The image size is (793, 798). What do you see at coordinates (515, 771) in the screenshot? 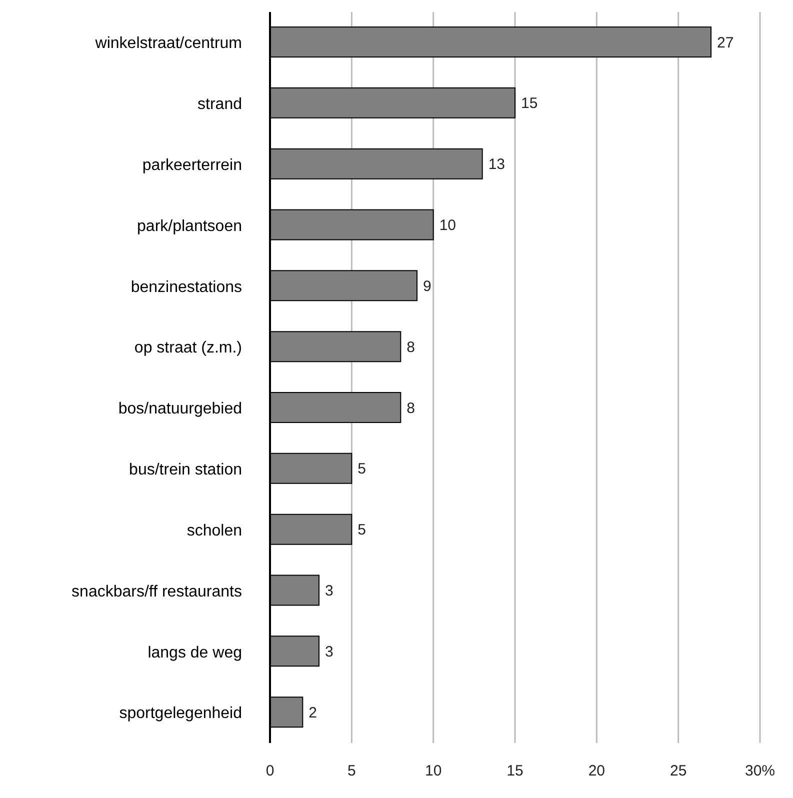
I see `x-tick-label: 15` at bounding box center [515, 771].